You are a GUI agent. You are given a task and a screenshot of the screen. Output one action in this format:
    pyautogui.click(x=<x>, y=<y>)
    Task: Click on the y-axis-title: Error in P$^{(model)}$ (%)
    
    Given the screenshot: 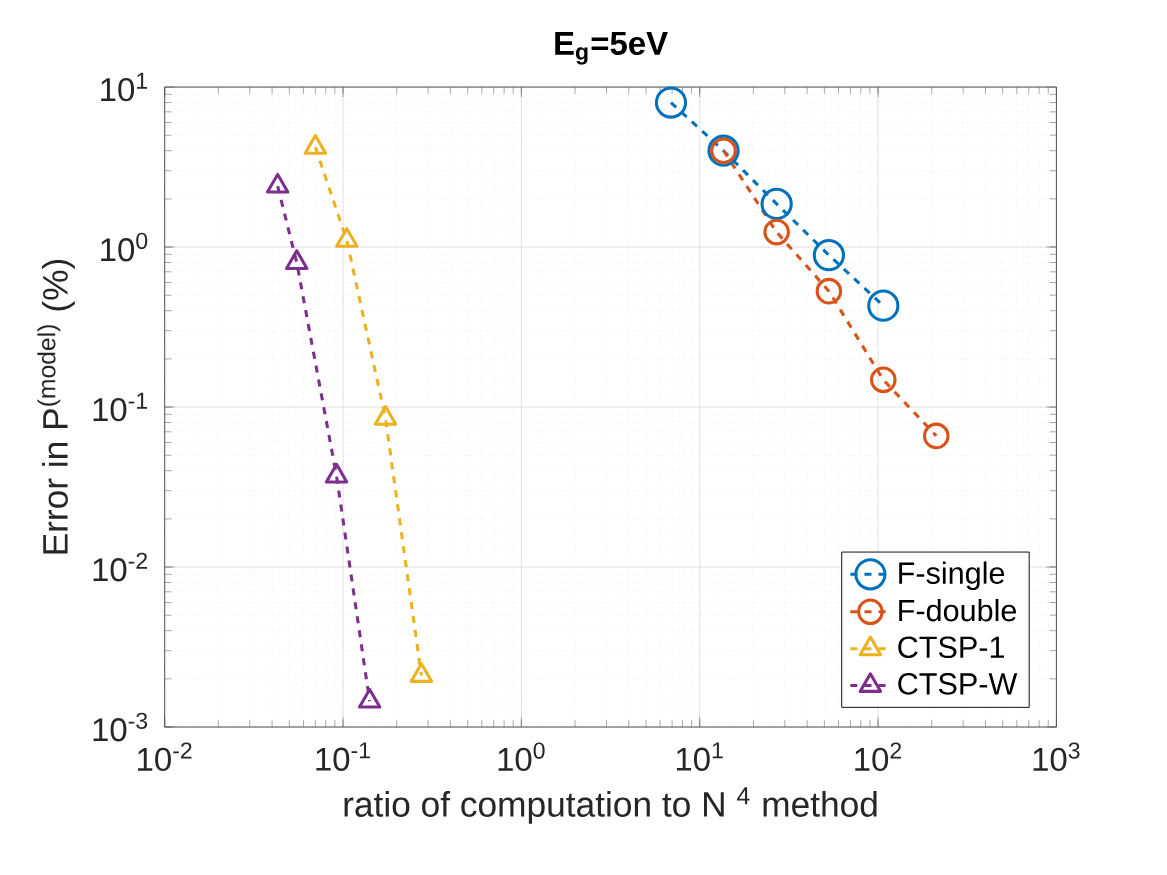 What is the action you would take?
    pyautogui.click(x=56, y=406)
    